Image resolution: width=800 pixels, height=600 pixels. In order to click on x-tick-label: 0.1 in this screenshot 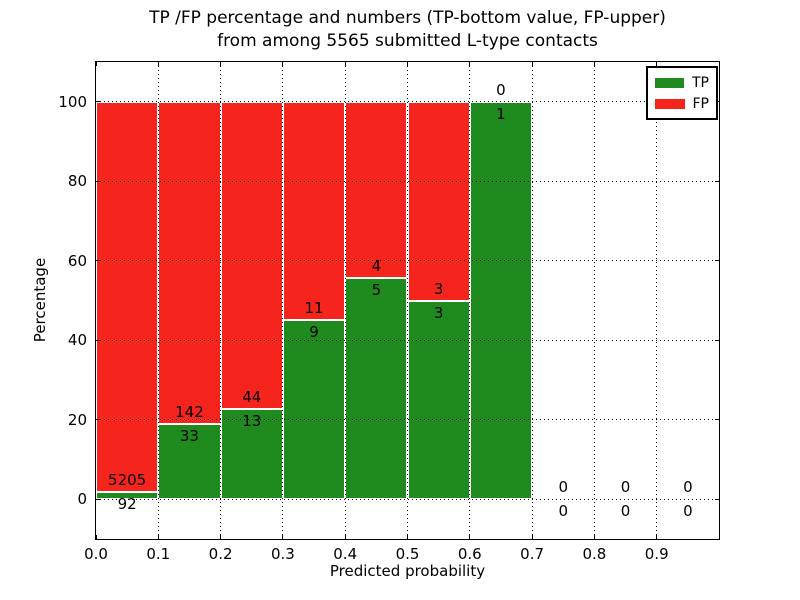, I will do `click(158, 554)`.